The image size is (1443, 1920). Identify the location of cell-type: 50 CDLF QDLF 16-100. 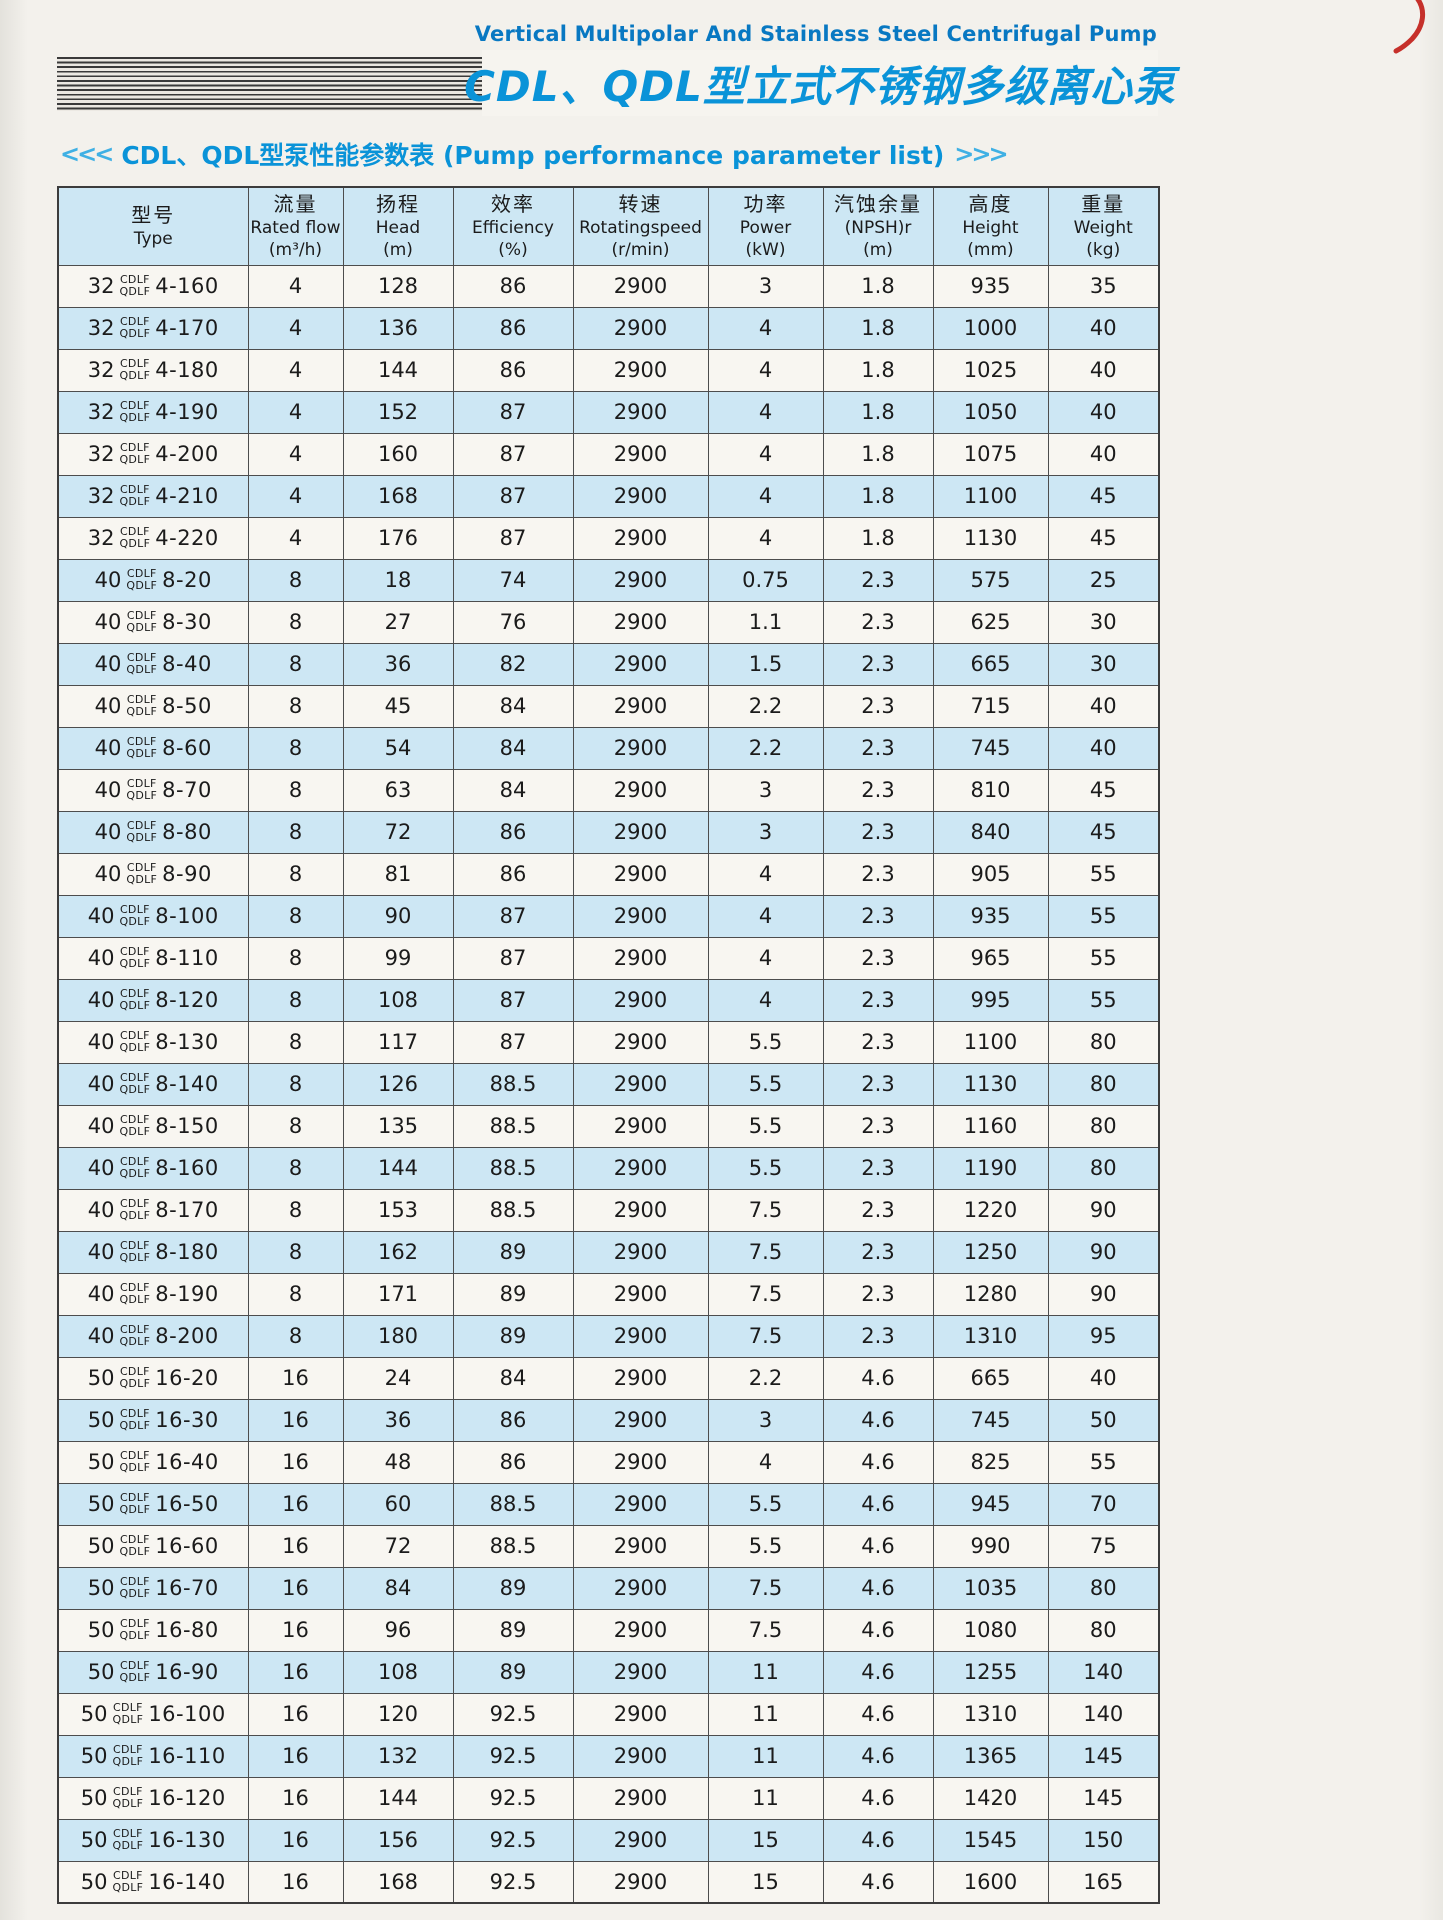
(153, 1714).